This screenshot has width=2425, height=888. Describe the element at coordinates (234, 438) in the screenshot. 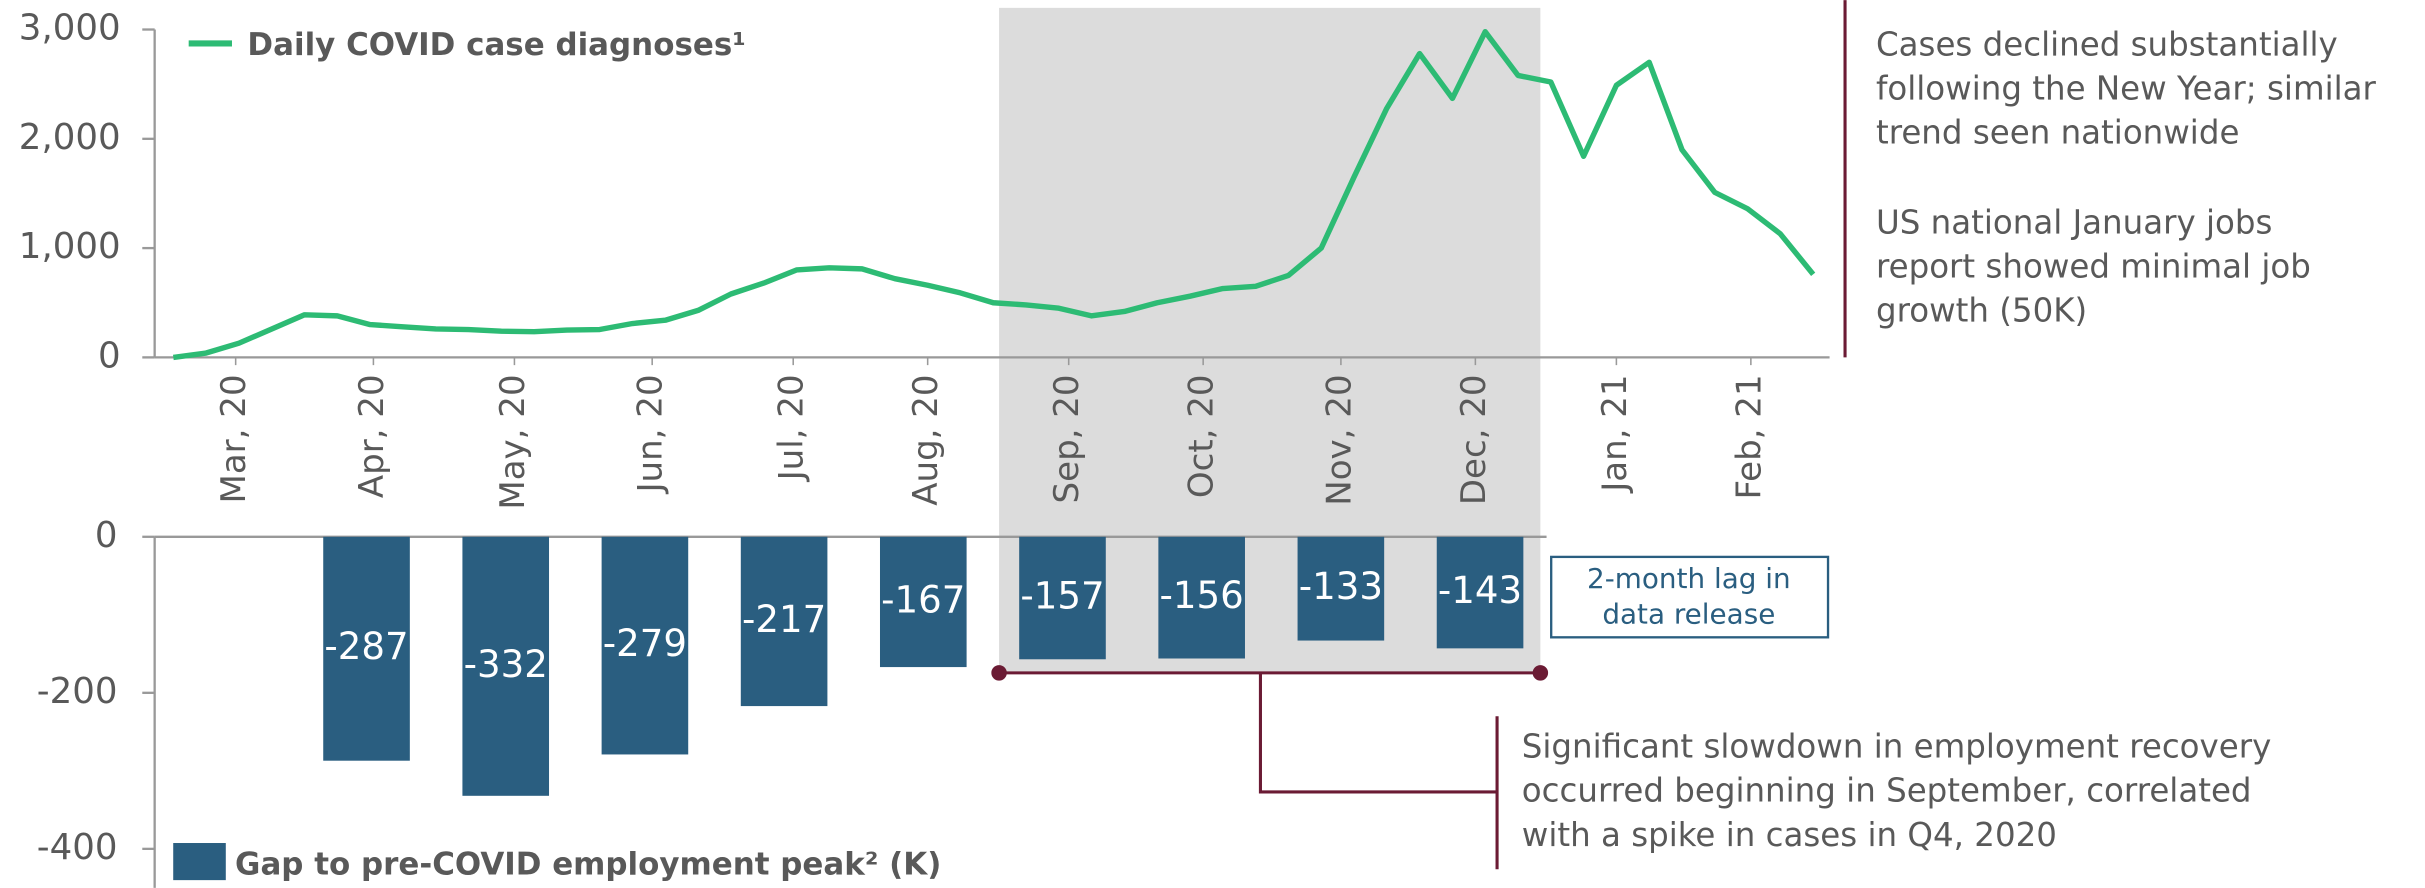

I see `x-tick-label: Mar, 20` at that location.